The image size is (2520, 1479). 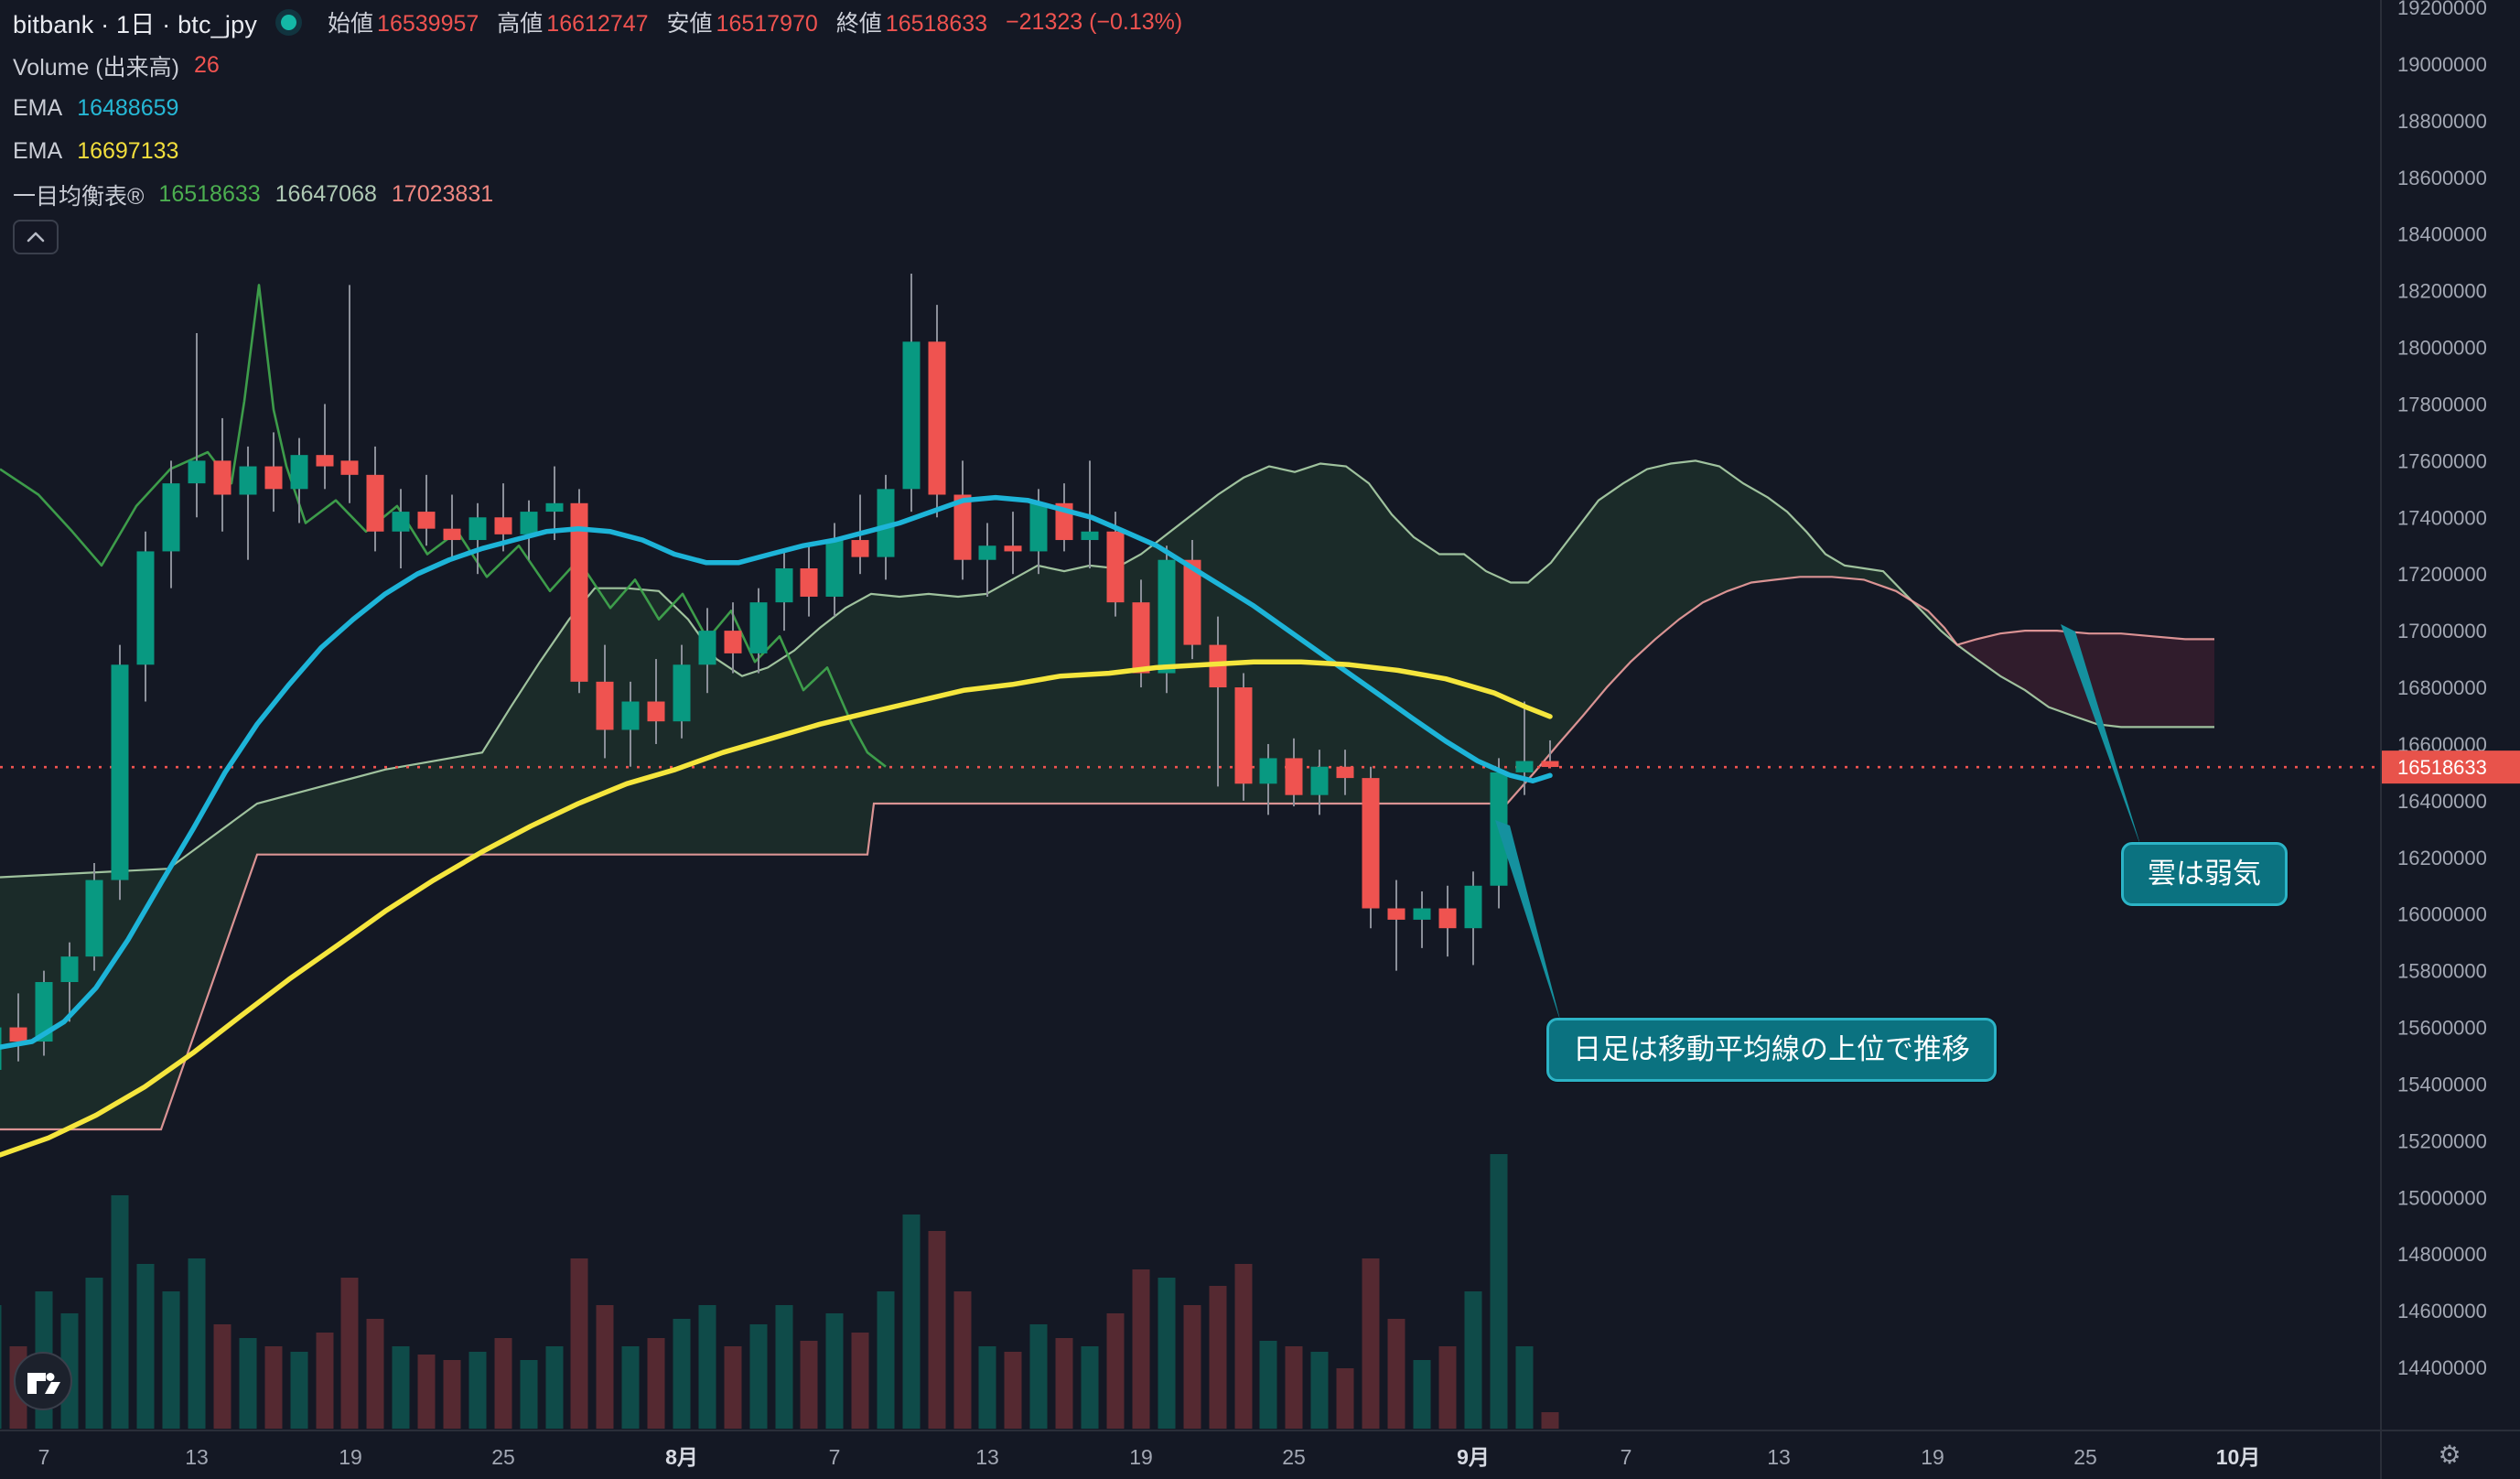 I want to click on gear-icon: ⚙, so click(x=2449, y=1454).